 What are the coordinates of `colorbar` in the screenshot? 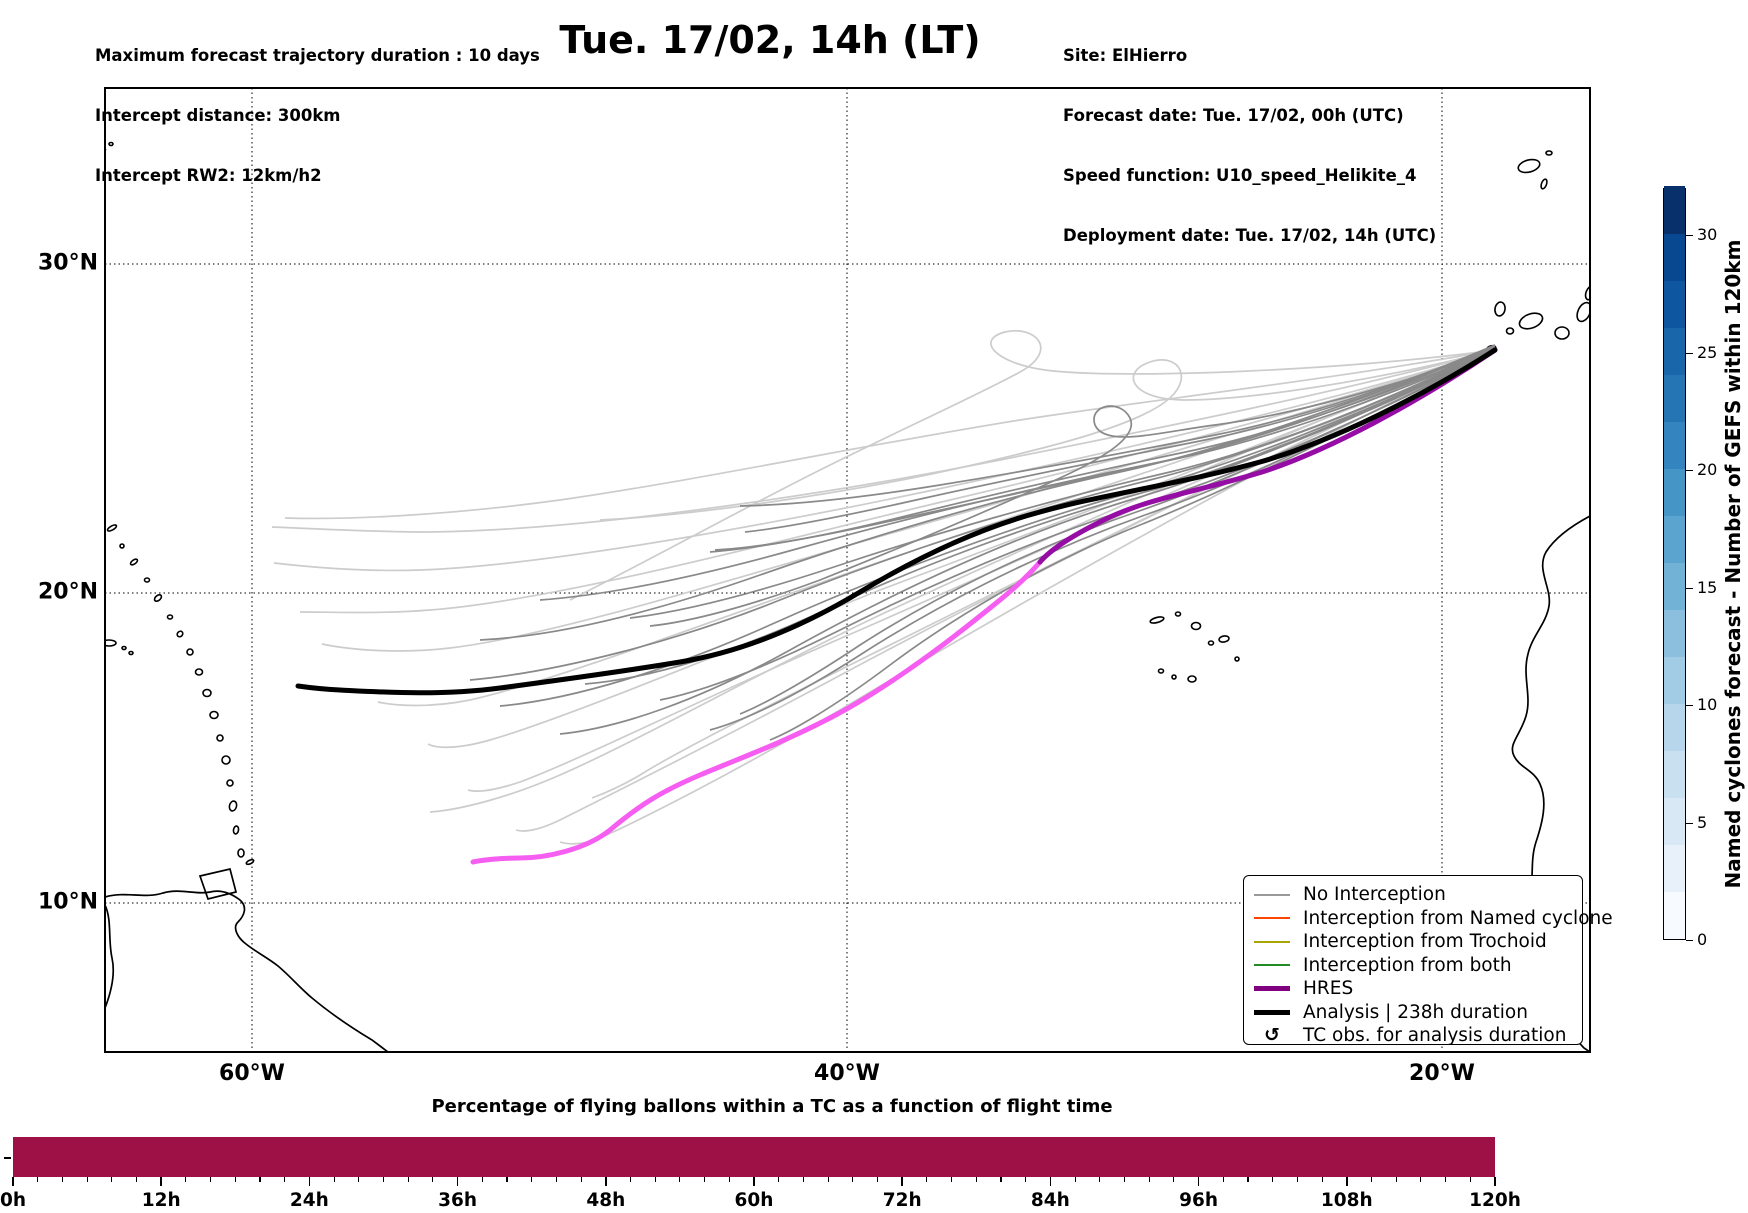 It's located at (1674, 563).